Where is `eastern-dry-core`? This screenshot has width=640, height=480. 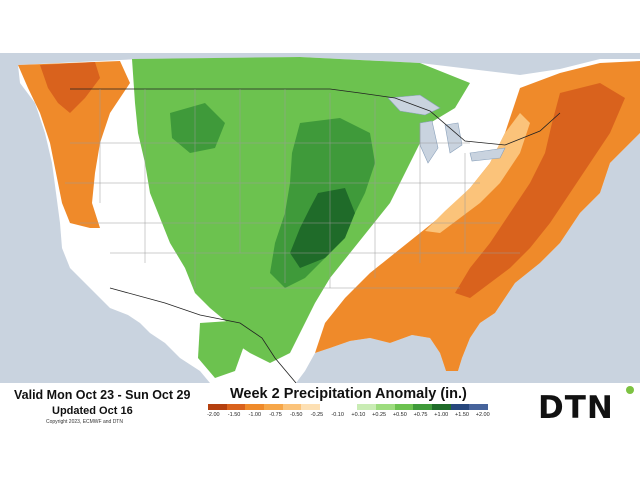 eastern-dry-core is located at coordinates (540, 190).